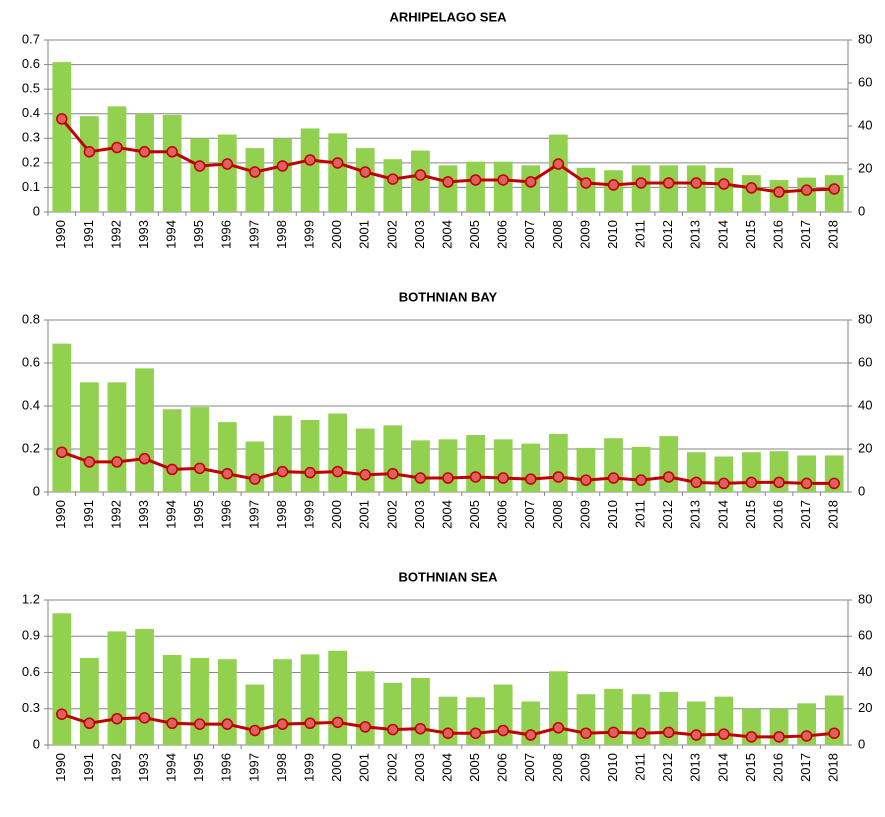  What do you see at coordinates (198, 234) in the screenshot?
I see `x-tick-label: 1995` at bounding box center [198, 234].